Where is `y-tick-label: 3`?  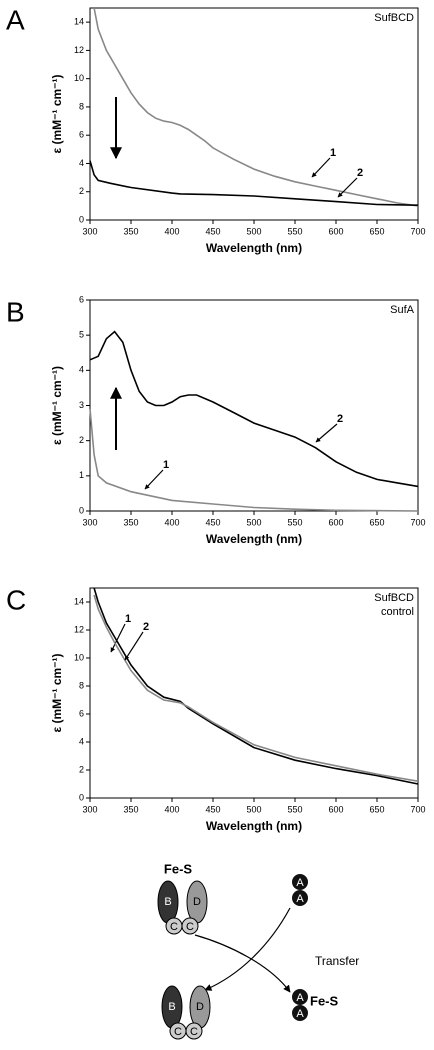
y-tick-label: 3 is located at coordinates (81, 405).